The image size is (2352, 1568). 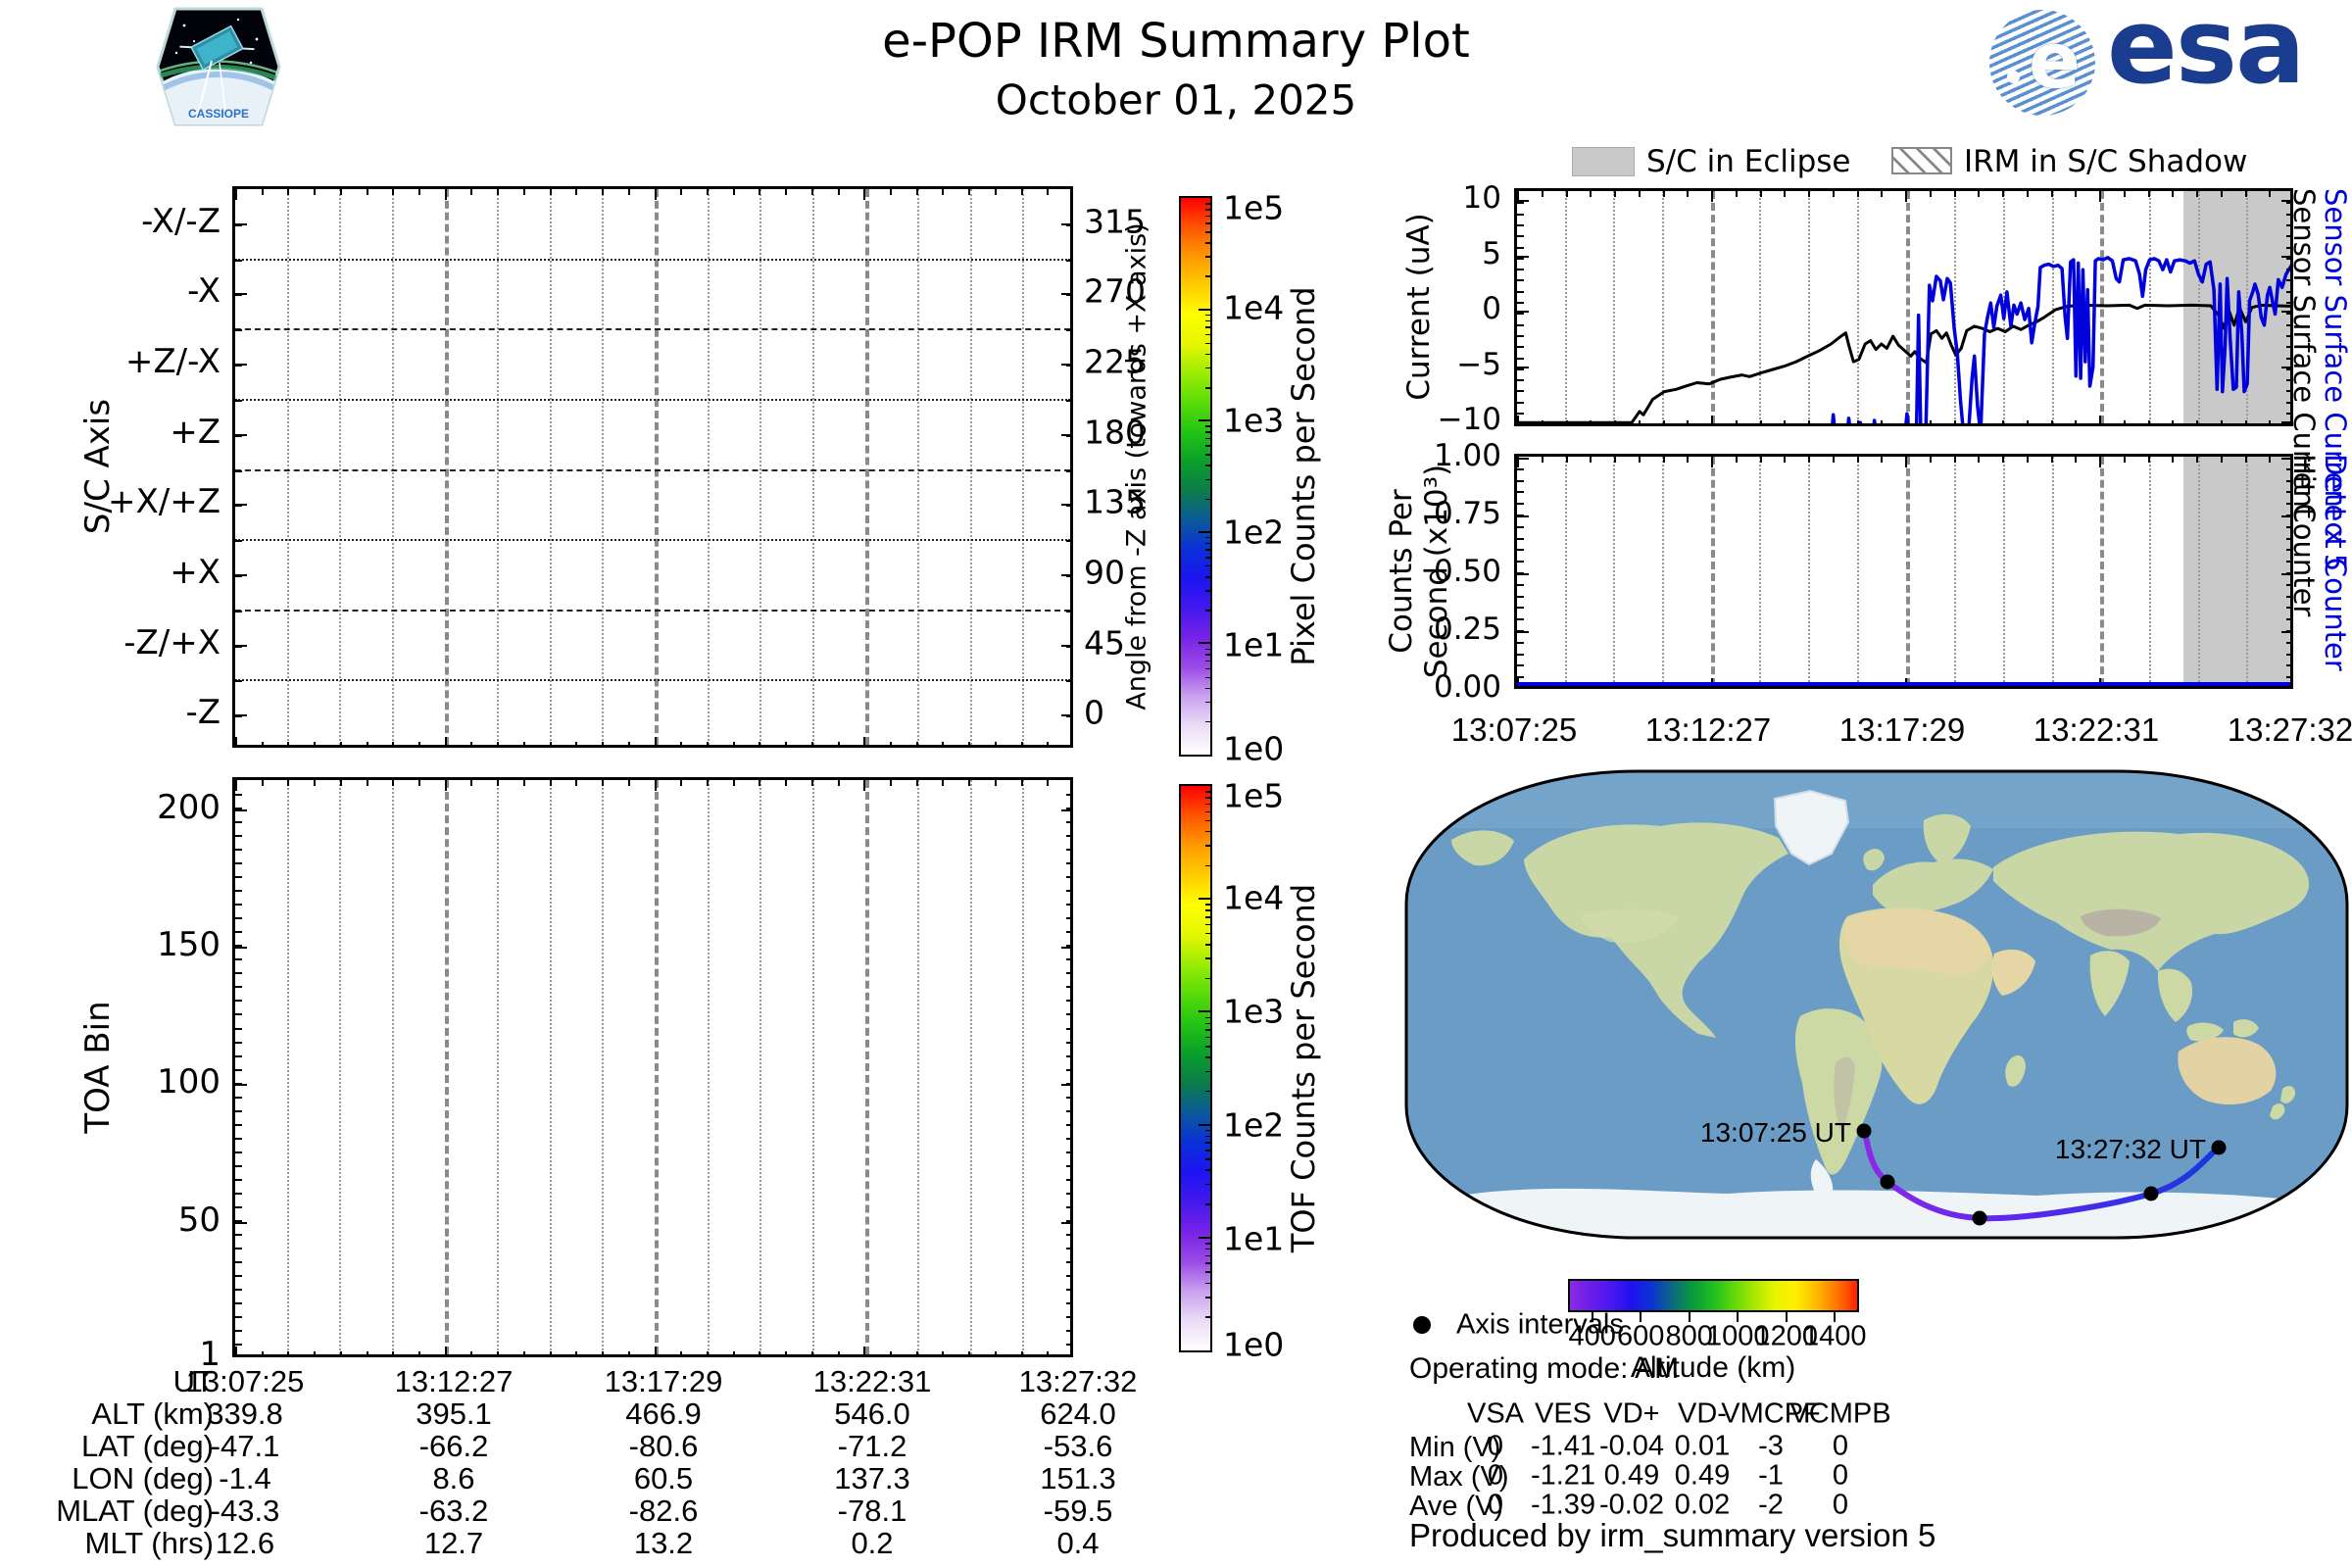 I want to click on voltage-value: 0, so click(x=1495, y=1446).